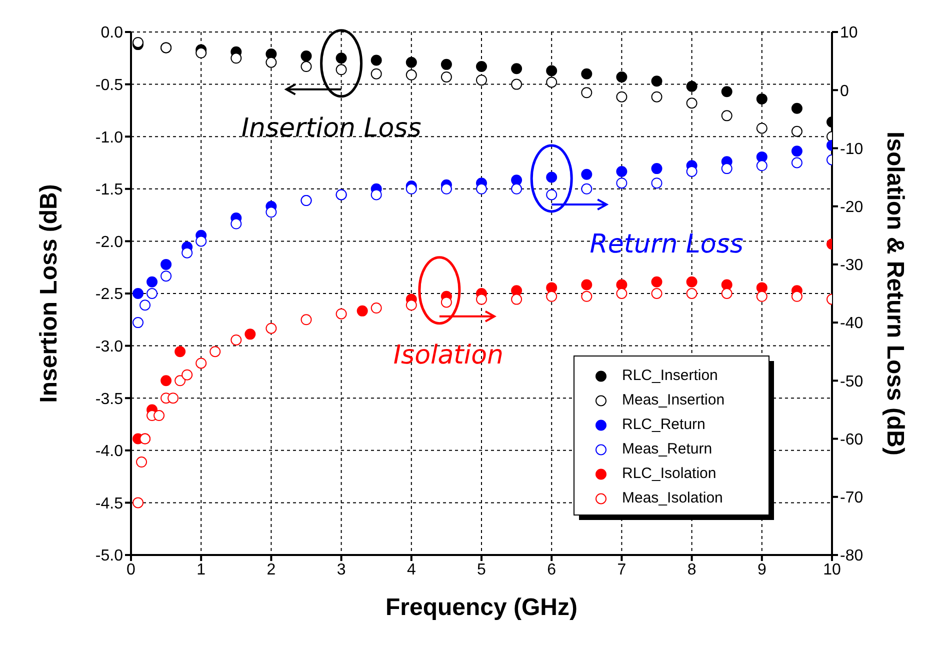 The width and height of the screenshot is (934, 653). Describe the element at coordinates (849, 33) in the screenshot. I see `y2-tick-label: 10` at that location.